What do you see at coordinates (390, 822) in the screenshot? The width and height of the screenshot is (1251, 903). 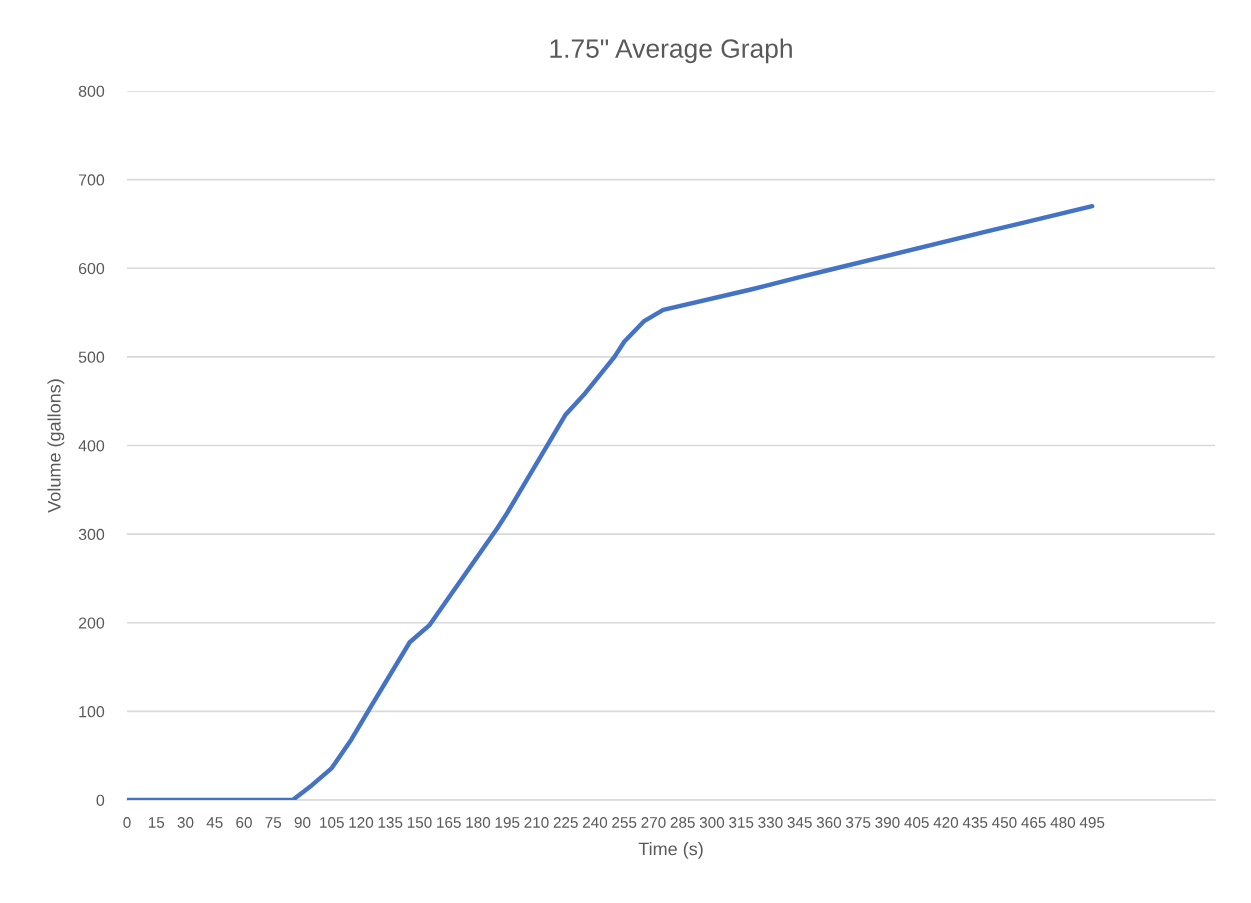 I see `x-tick-label: 135` at bounding box center [390, 822].